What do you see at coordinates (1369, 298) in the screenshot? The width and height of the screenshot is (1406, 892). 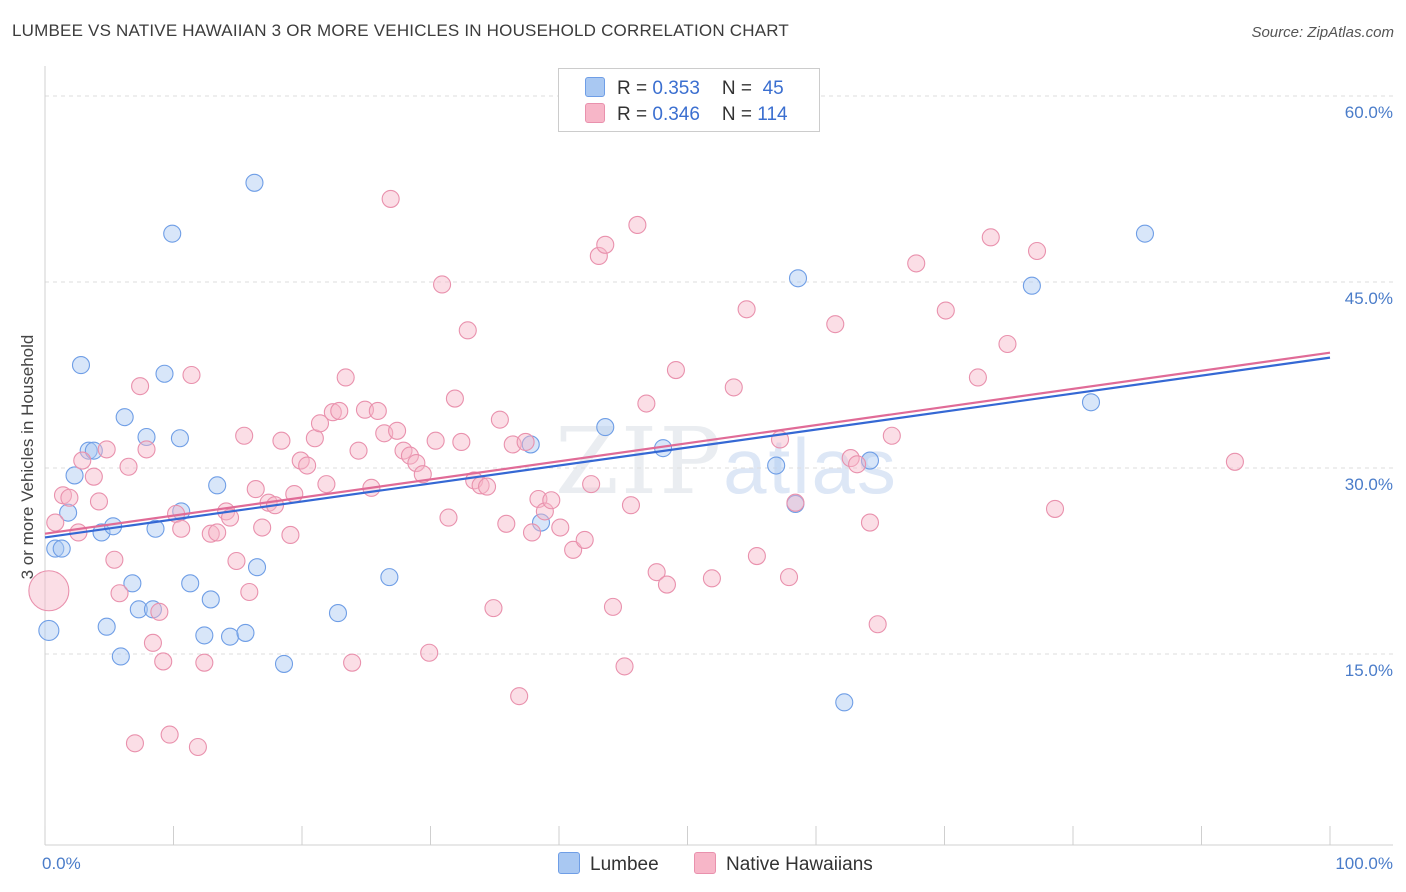 I see `y-tick-label: 45.0%` at bounding box center [1369, 298].